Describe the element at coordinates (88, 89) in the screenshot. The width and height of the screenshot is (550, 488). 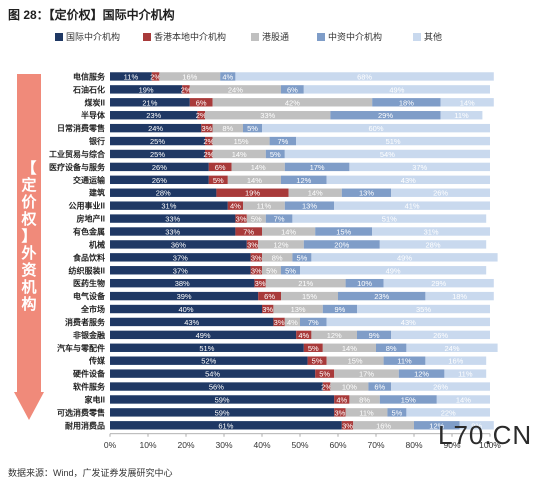
I see `category-label: 石油石化` at that location.